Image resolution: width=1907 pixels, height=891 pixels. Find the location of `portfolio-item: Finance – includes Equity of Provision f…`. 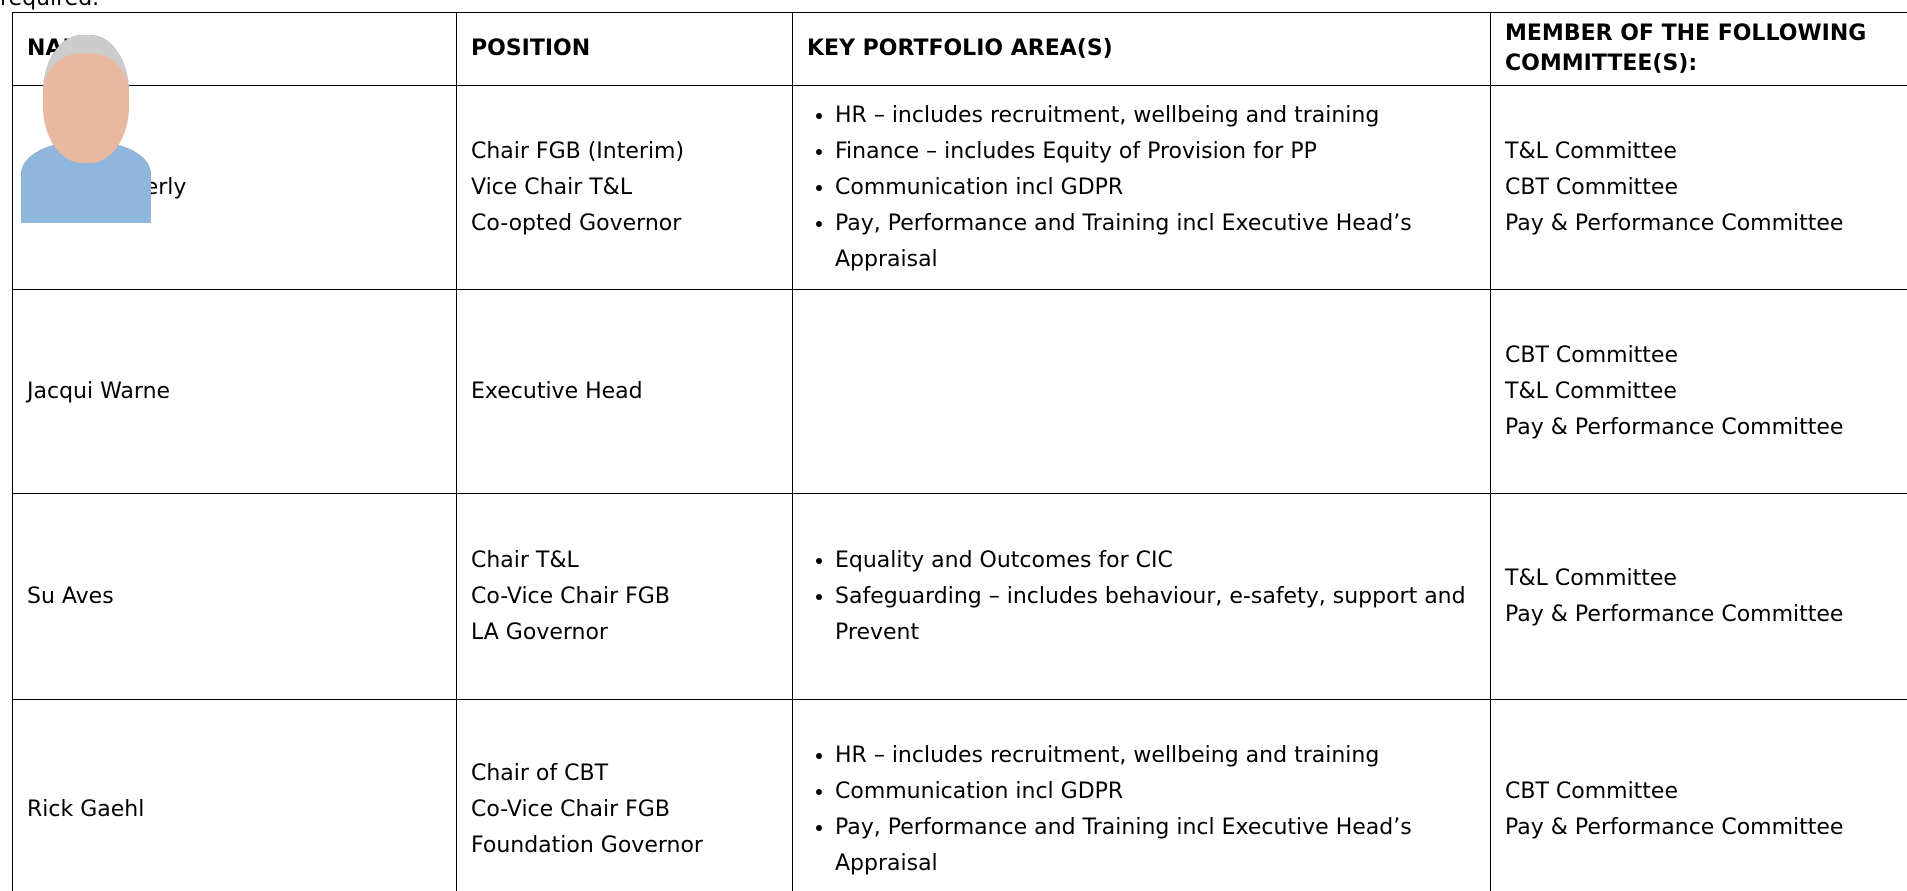

portfolio-item: Finance – includes Equity of Provision f… is located at coordinates (1155, 152).